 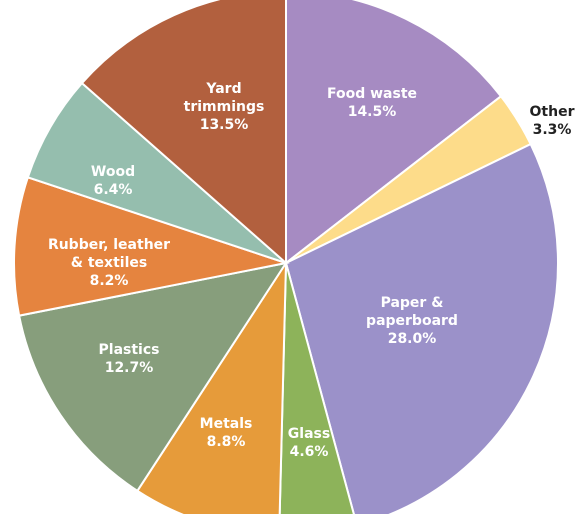 I want to click on pie-slice-label-7: Wood 6.4%, so click(x=113, y=181).